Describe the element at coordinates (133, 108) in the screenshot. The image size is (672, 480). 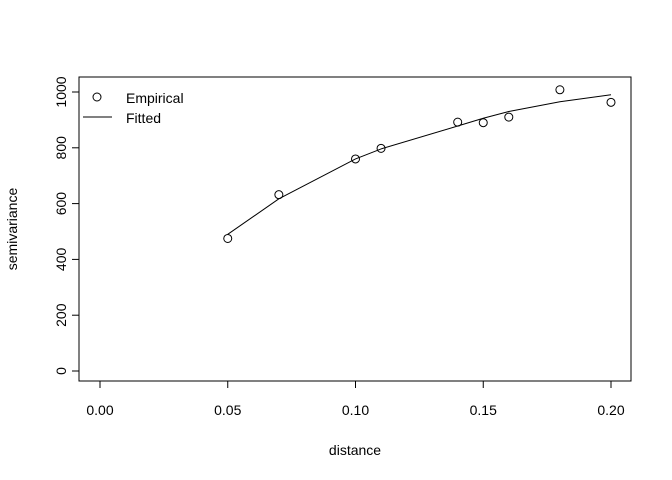
I see `legend: Empirical Fitted` at that location.